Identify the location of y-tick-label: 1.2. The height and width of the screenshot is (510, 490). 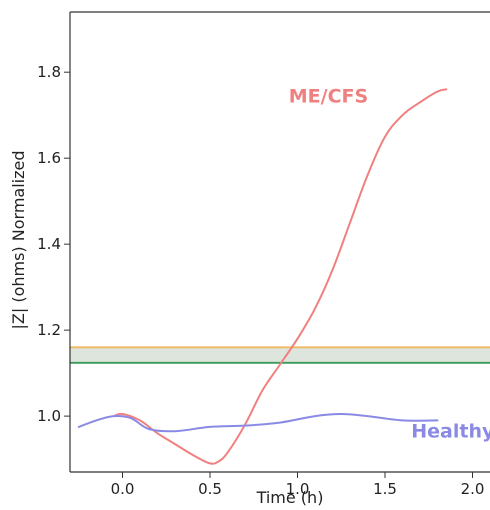
(49, 330).